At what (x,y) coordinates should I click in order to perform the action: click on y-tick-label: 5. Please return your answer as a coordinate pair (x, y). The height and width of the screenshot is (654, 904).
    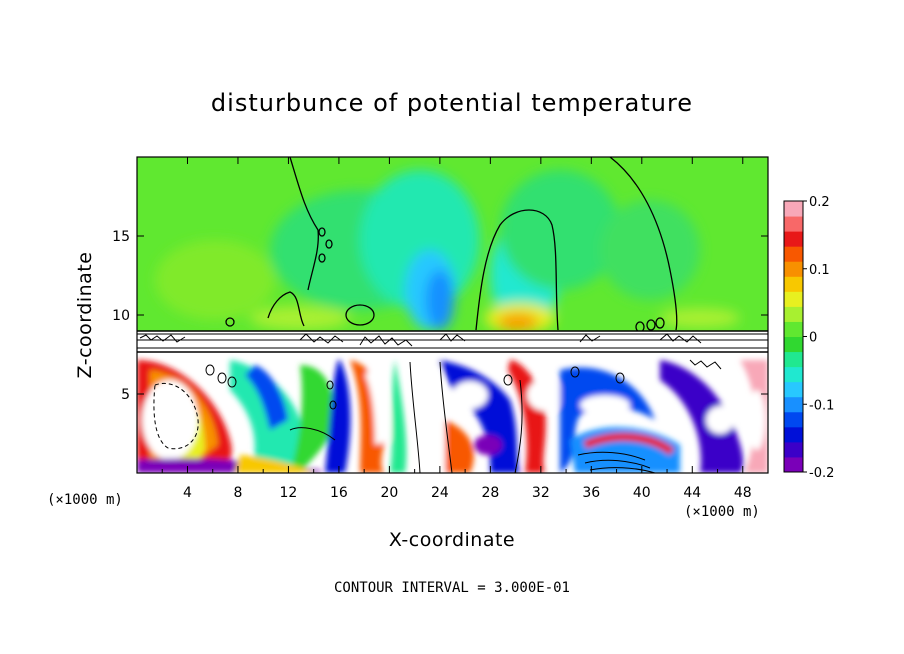
    Looking at the image, I should click on (125, 395).